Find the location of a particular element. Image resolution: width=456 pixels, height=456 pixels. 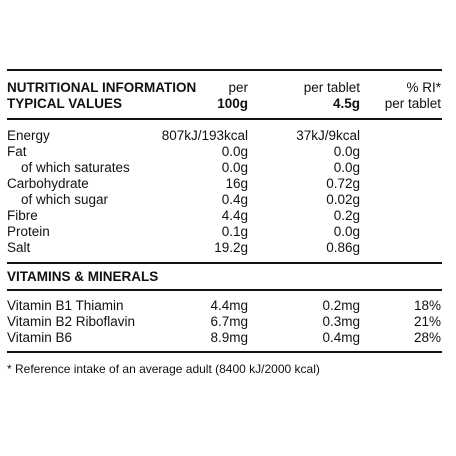

vitamins-heading: VITAMINS & MINERALS is located at coordinates (83, 276).